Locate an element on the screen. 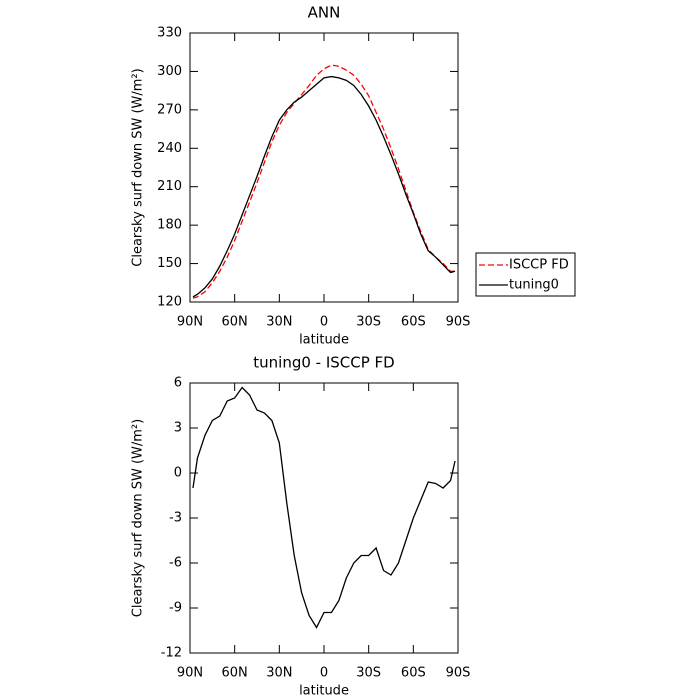  chart-title: tuning0 - ISCCP FD is located at coordinates (323, 363).